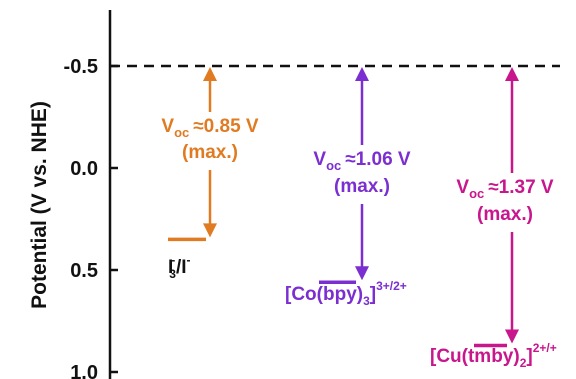 This screenshot has width=576, height=379. What do you see at coordinates (84, 370) in the screenshot?
I see `y-tick-label: 1.0` at bounding box center [84, 370].